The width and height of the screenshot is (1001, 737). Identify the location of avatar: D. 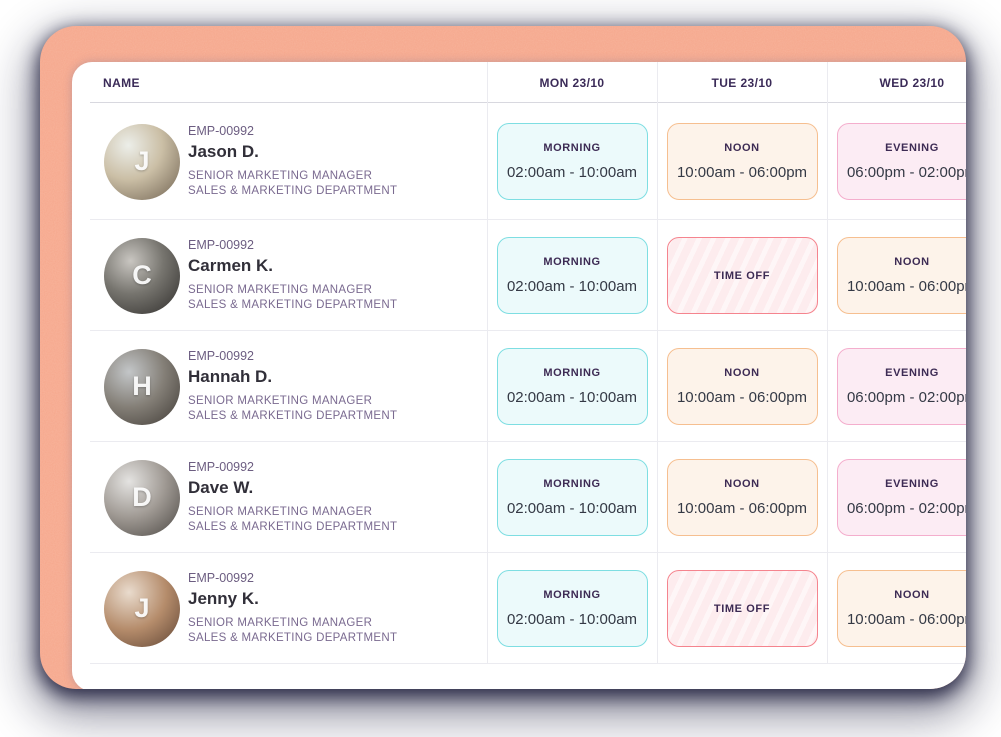
(142, 497).